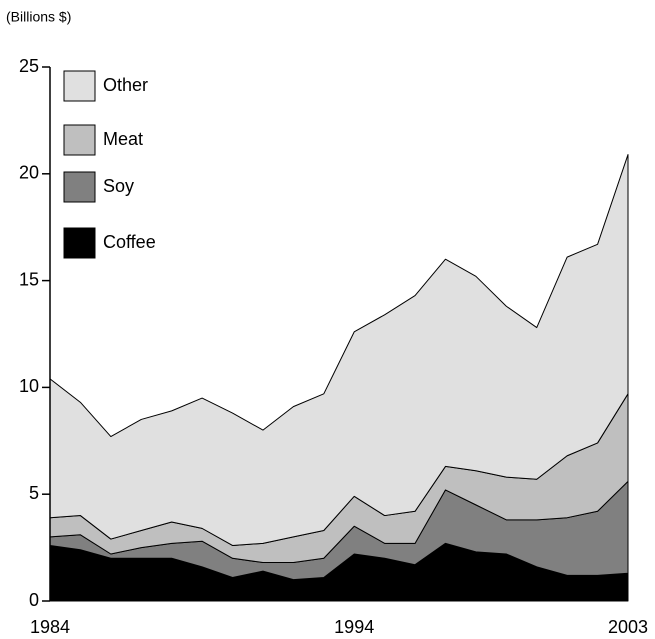  Describe the element at coordinates (34, 600) in the screenshot. I see `y-tick-label: 0` at that location.